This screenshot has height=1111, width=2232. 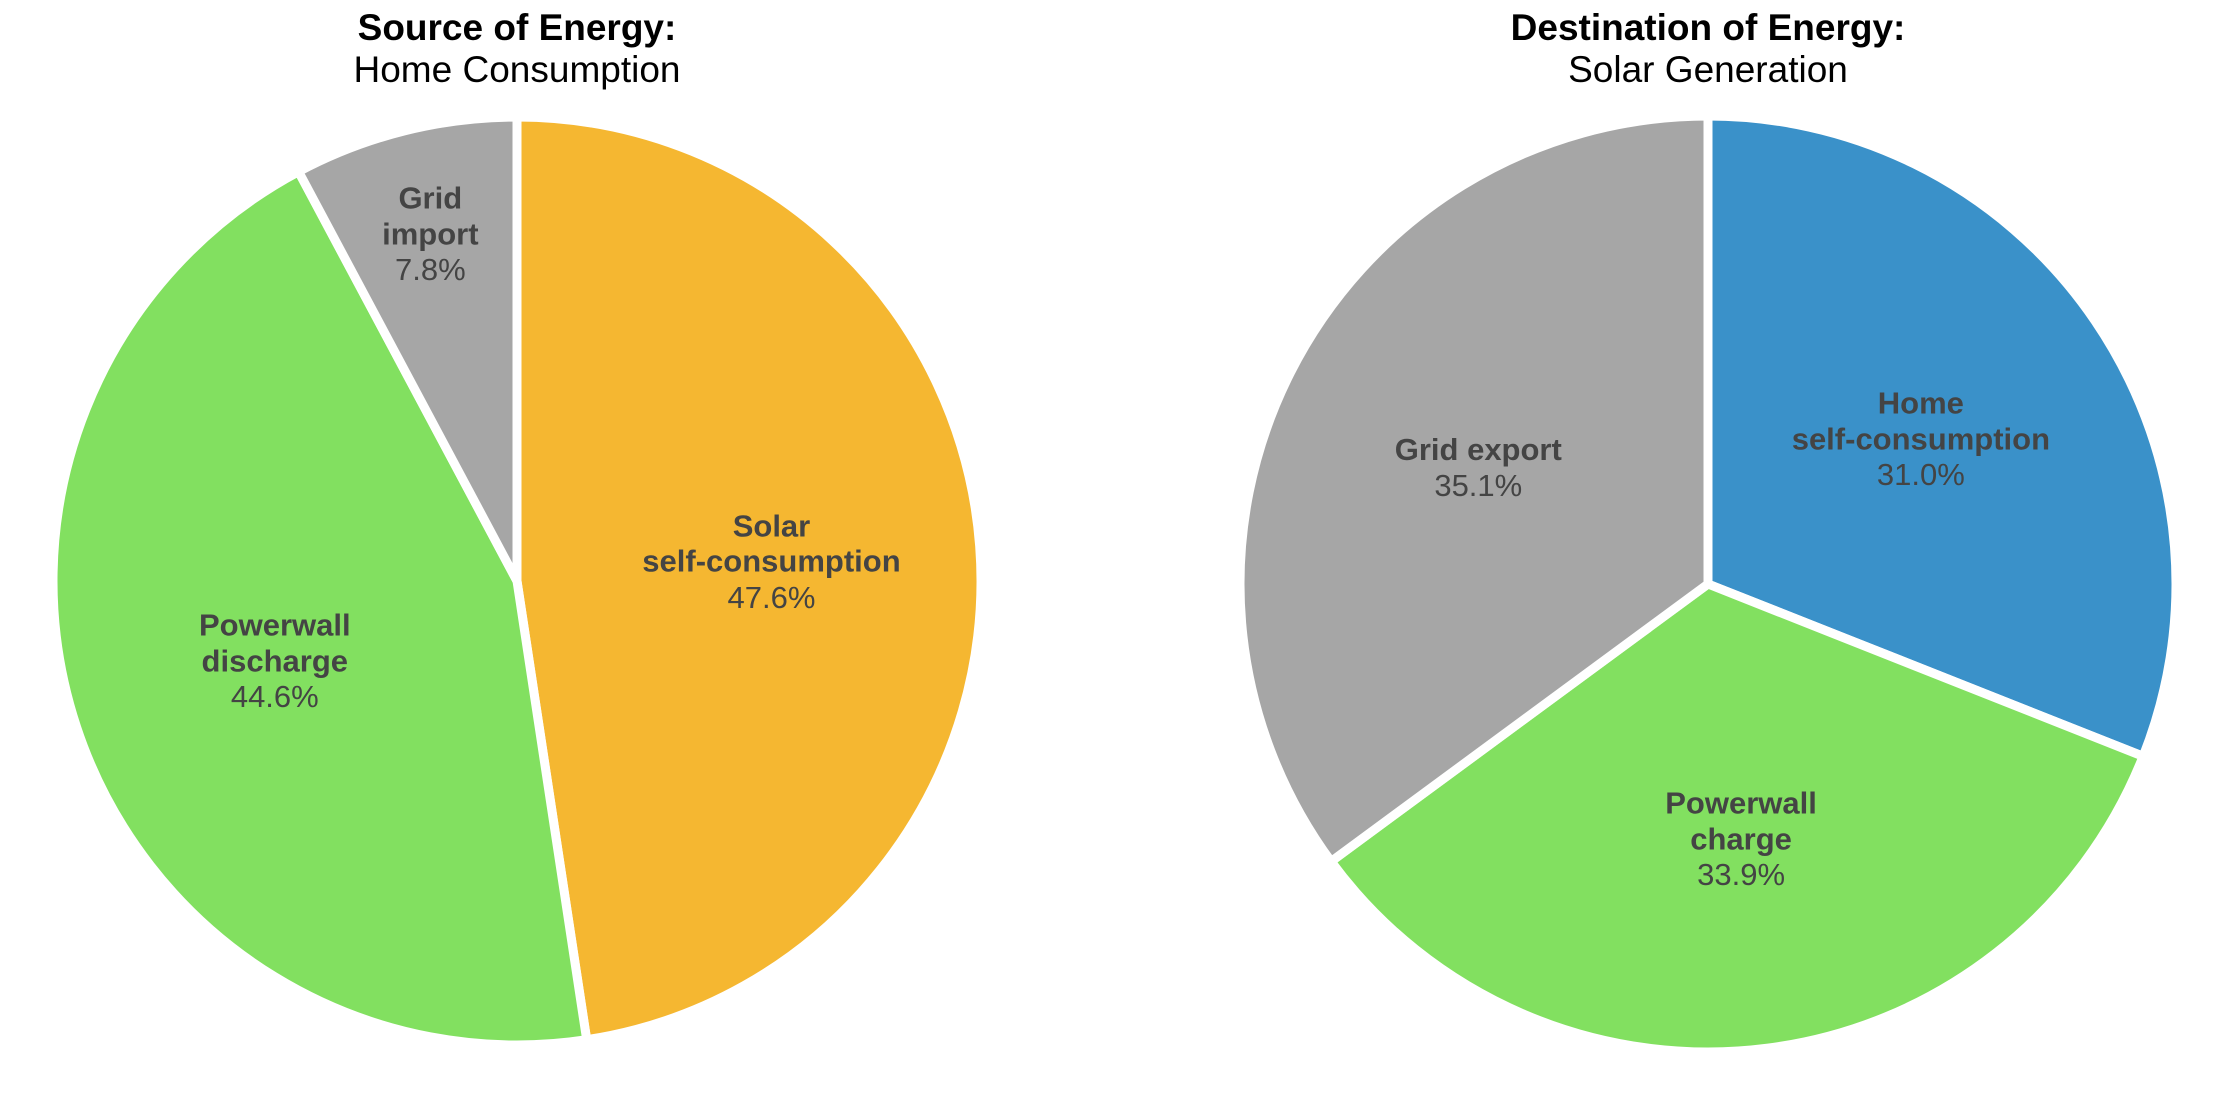 I want to click on slice-label: Solar self-consumption, so click(x=771, y=543).